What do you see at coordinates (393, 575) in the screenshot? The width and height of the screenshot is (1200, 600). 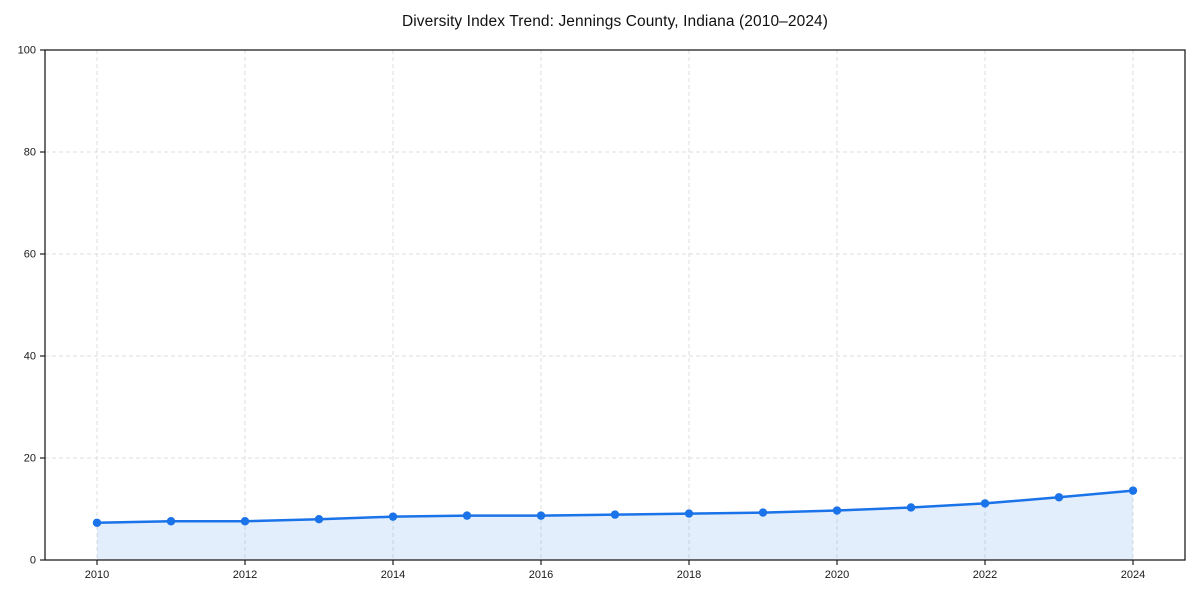 I see `x-tick-label: 2014` at bounding box center [393, 575].